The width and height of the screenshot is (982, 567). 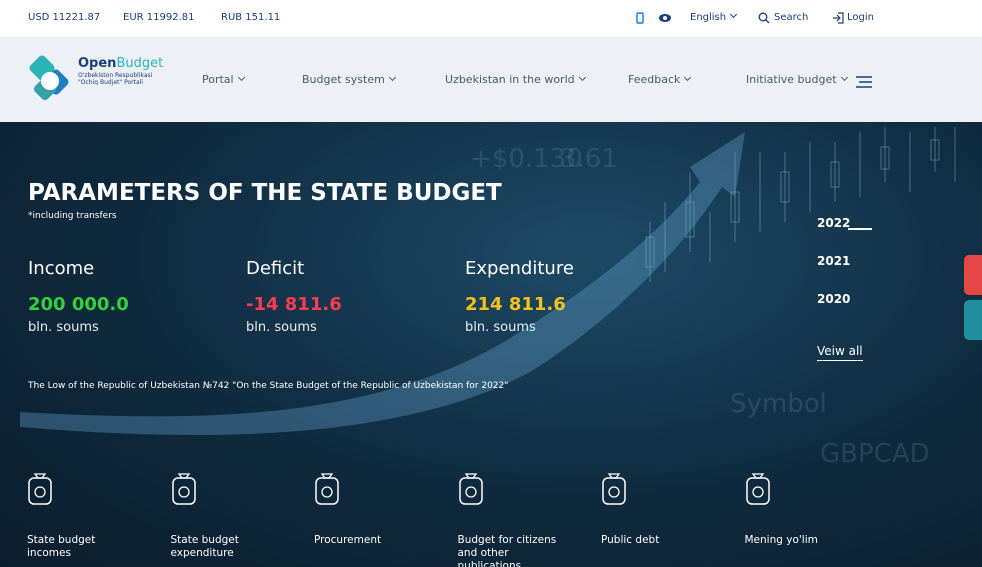 What do you see at coordinates (860, 229) in the screenshot?
I see `year-active-line` at bounding box center [860, 229].